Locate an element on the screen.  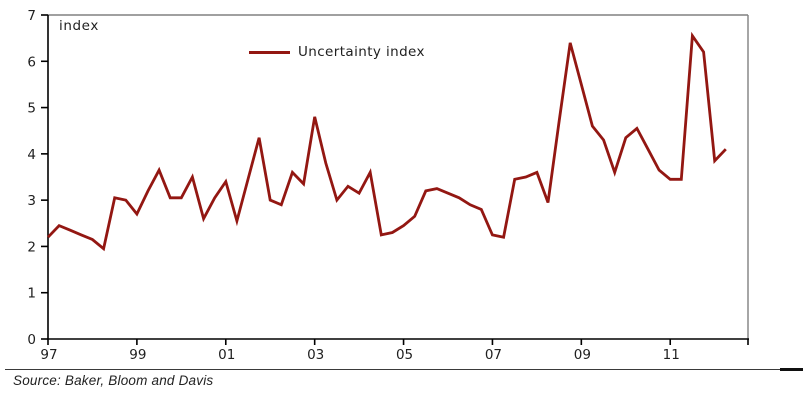
x-tick-label: 09 is located at coordinates (582, 355).